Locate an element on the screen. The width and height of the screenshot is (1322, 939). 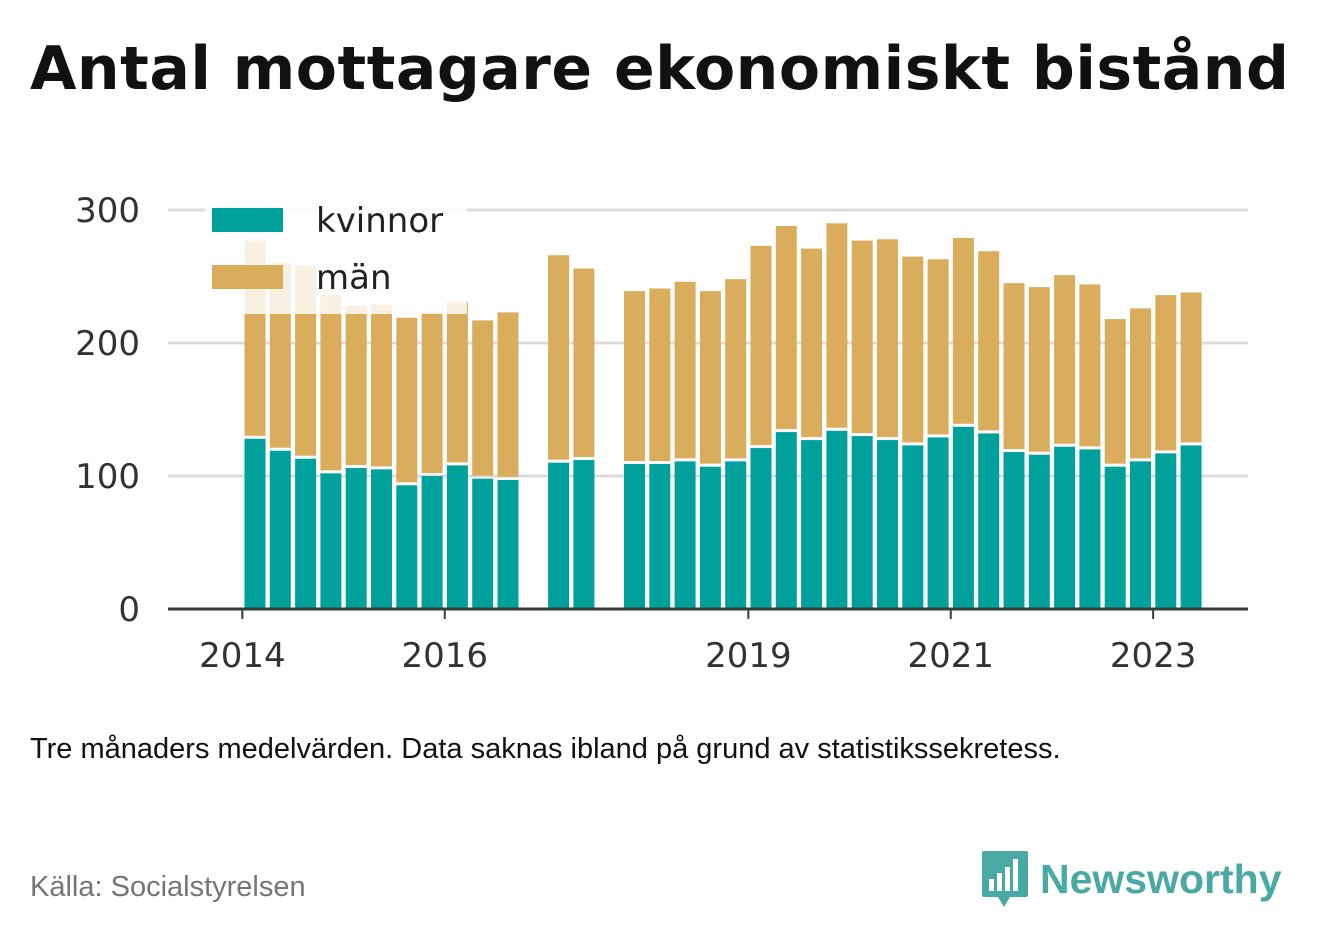
brand-name: Newsworthy is located at coordinates (1161, 878).